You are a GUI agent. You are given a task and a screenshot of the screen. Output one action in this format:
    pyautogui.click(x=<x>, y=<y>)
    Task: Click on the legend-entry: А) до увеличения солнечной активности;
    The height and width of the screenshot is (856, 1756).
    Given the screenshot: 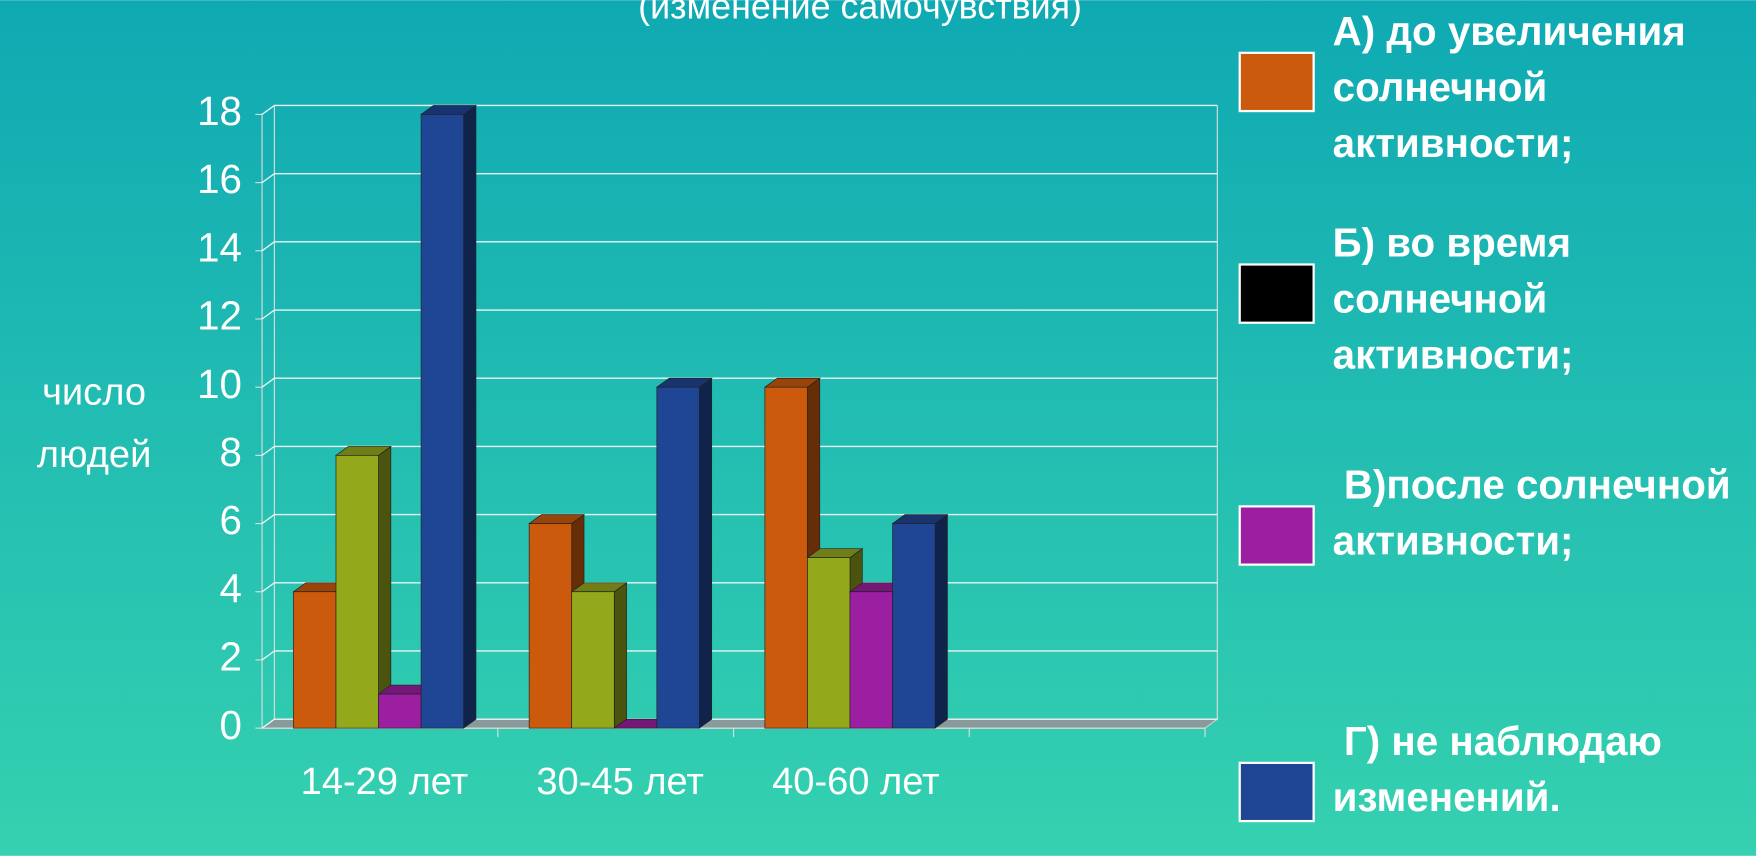 What is the action you would take?
    pyautogui.click(x=1515, y=87)
    